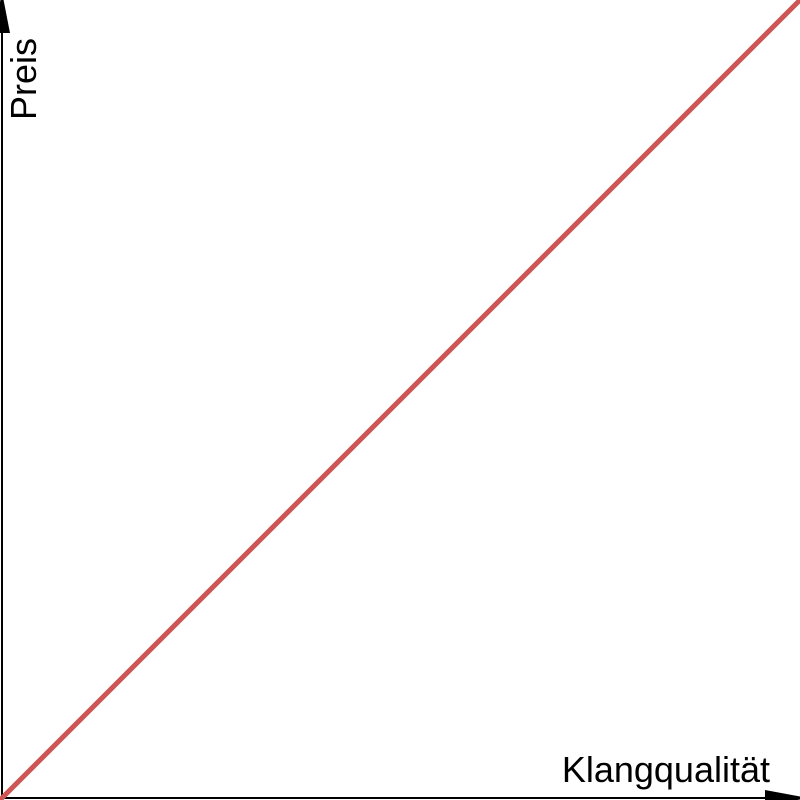 The image size is (800, 800). I want to click on x-axis-arrow, so click(782, 795).